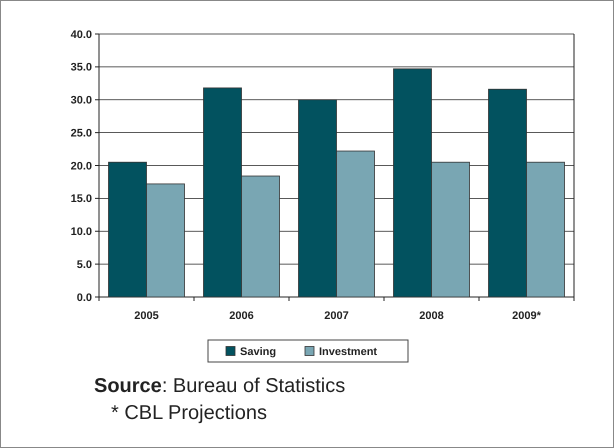 The height and width of the screenshot is (448, 614). I want to click on x-tick-label: 2008, so click(431, 316).